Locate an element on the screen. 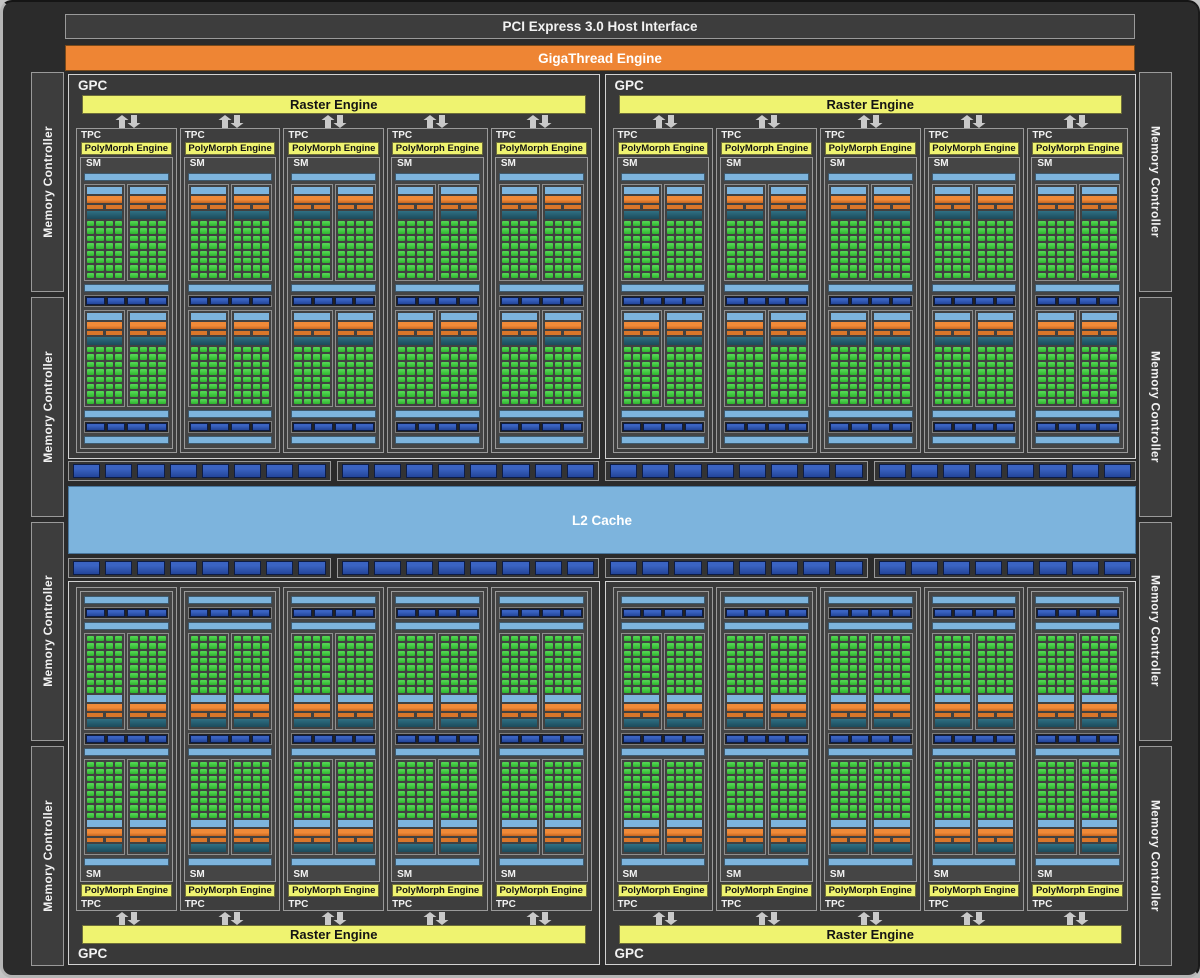 This screenshot has width=1200, height=978. memory-interface-block is located at coordinates (624, 568).